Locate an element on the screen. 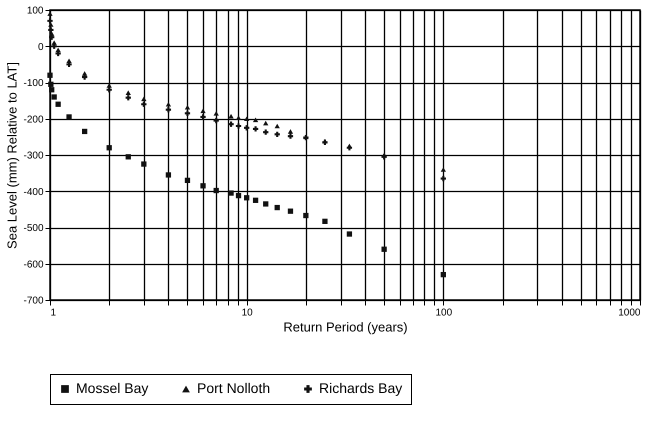 This screenshot has height=424, width=663. legend-label: Port Nolloth is located at coordinates (233, 388).